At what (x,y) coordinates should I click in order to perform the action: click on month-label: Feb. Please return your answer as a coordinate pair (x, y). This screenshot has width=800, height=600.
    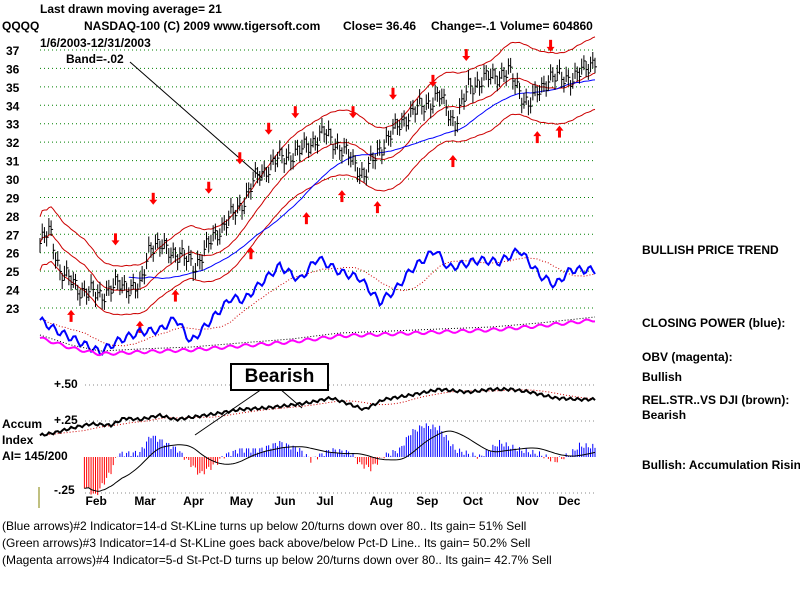
    Looking at the image, I should click on (96, 501).